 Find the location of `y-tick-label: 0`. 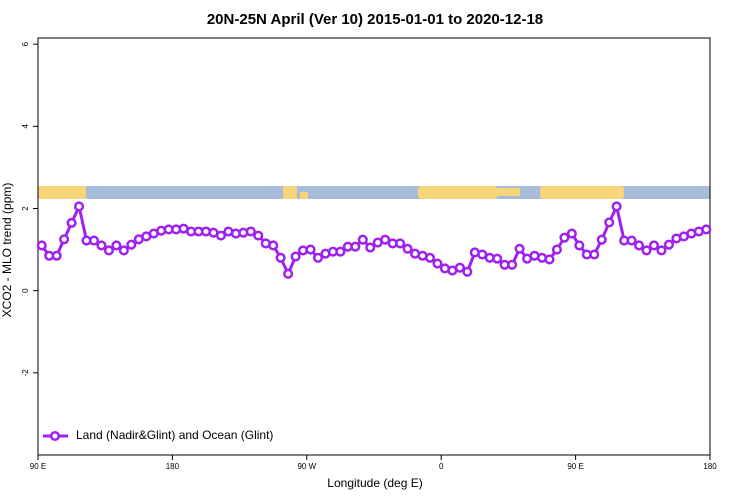

y-tick-label: 0 is located at coordinates (25, 290).